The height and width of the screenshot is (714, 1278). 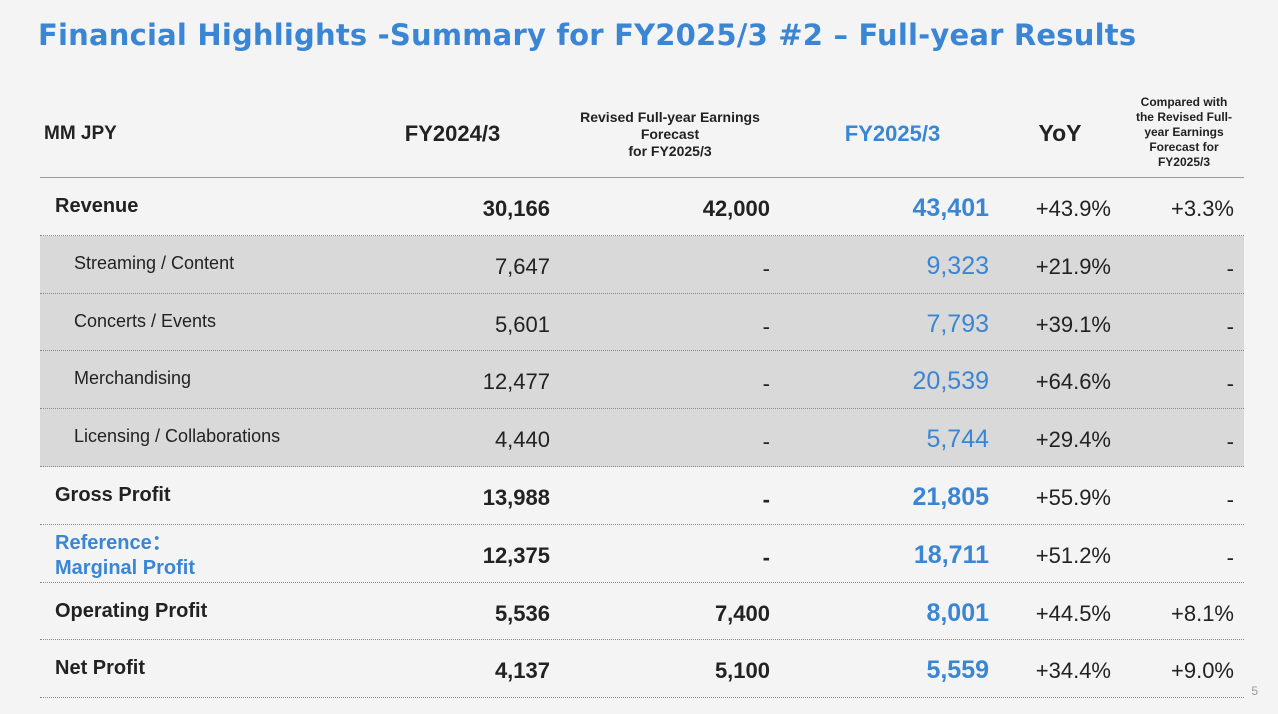 What do you see at coordinates (522, 613) in the screenshot?
I see `cell-fy2024: 5,536` at bounding box center [522, 613].